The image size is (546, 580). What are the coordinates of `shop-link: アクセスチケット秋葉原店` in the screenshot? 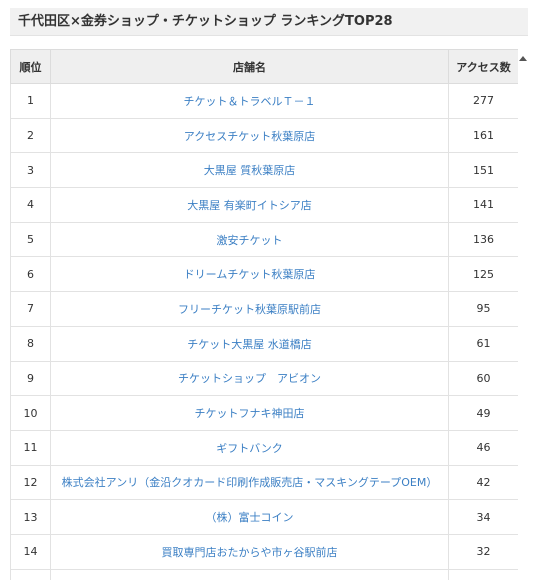 It's located at (249, 136).